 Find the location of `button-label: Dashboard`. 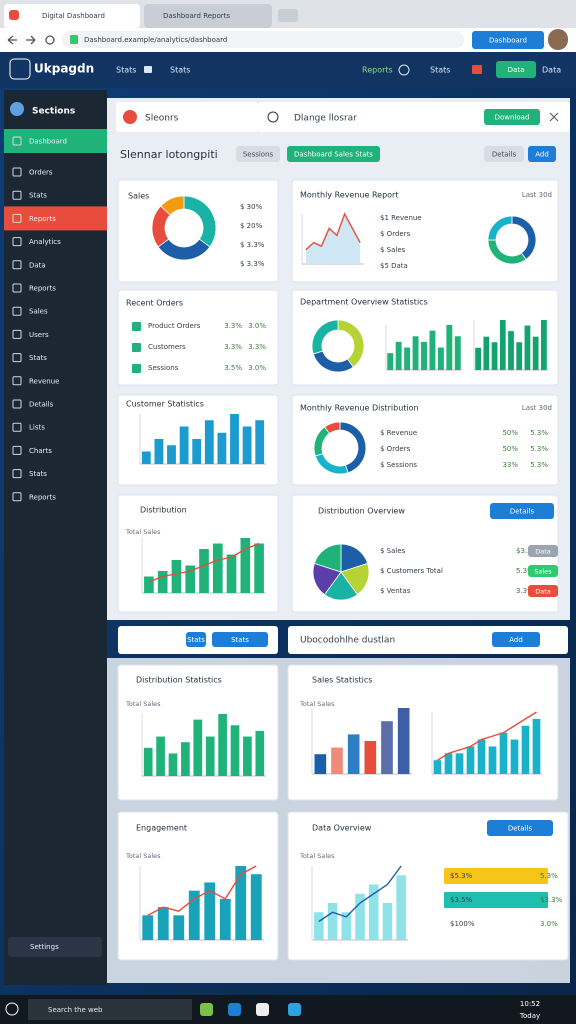

button-label: Dashboard is located at coordinates (508, 41).